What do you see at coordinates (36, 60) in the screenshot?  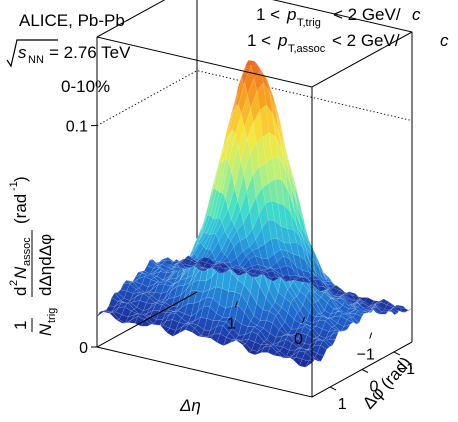 I see `energy-subscript: NN` at bounding box center [36, 60].